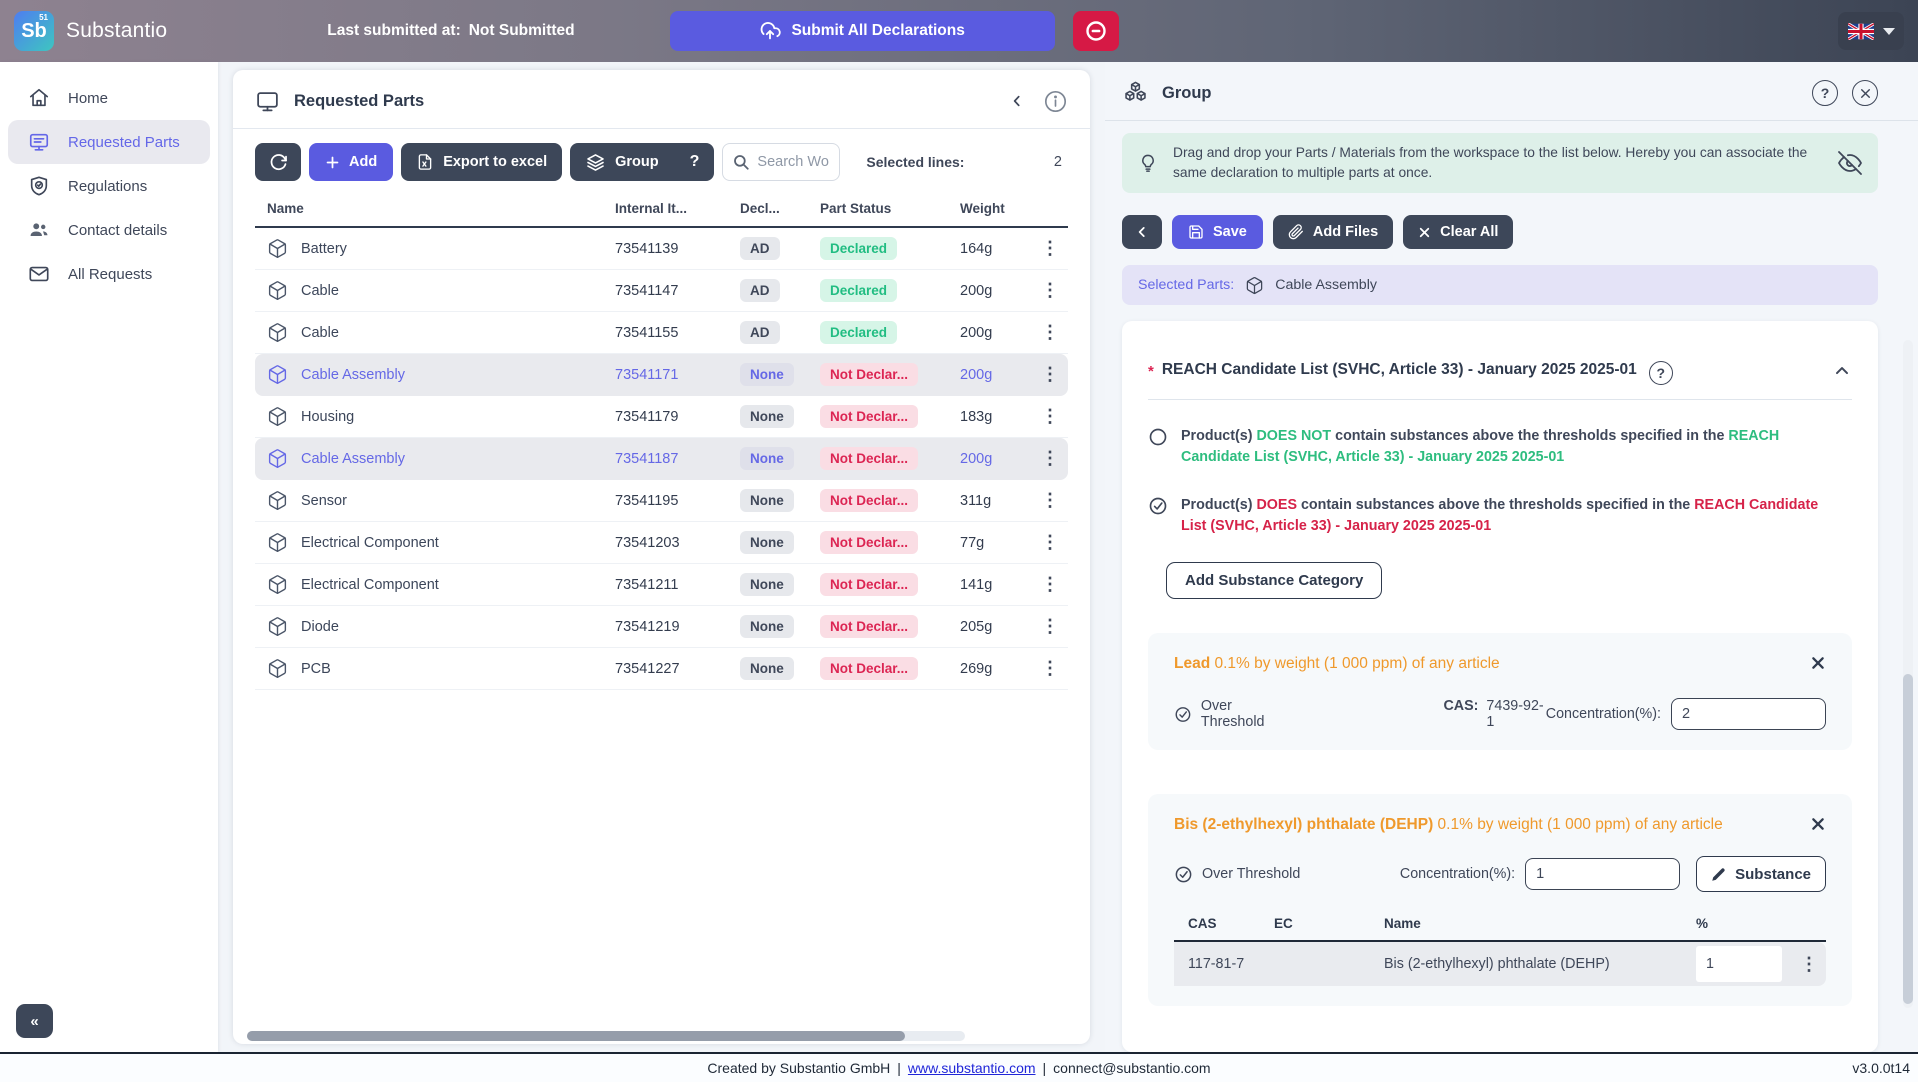 Image resolution: width=1918 pixels, height=1082 pixels. What do you see at coordinates (1825, 93) in the screenshot?
I see `panel-help-button: ?` at bounding box center [1825, 93].